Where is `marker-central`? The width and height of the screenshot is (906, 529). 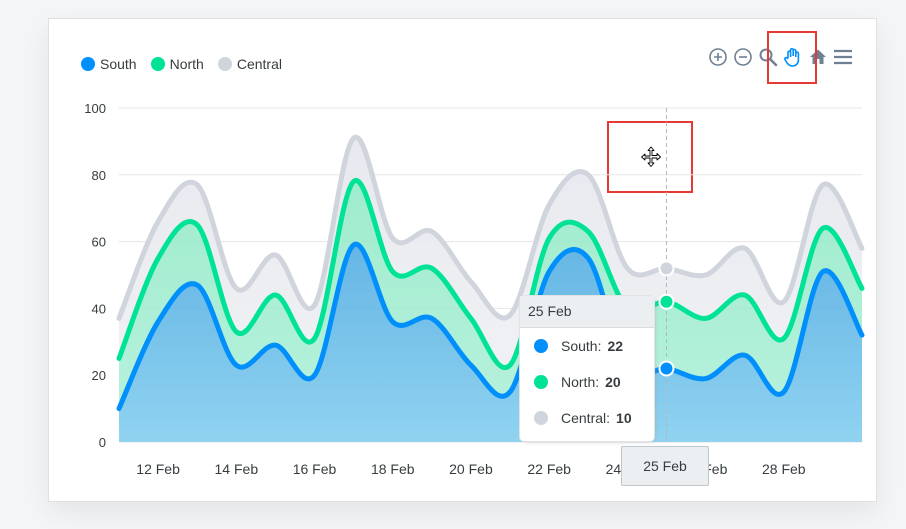
marker-central is located at coordinates (666, 268).